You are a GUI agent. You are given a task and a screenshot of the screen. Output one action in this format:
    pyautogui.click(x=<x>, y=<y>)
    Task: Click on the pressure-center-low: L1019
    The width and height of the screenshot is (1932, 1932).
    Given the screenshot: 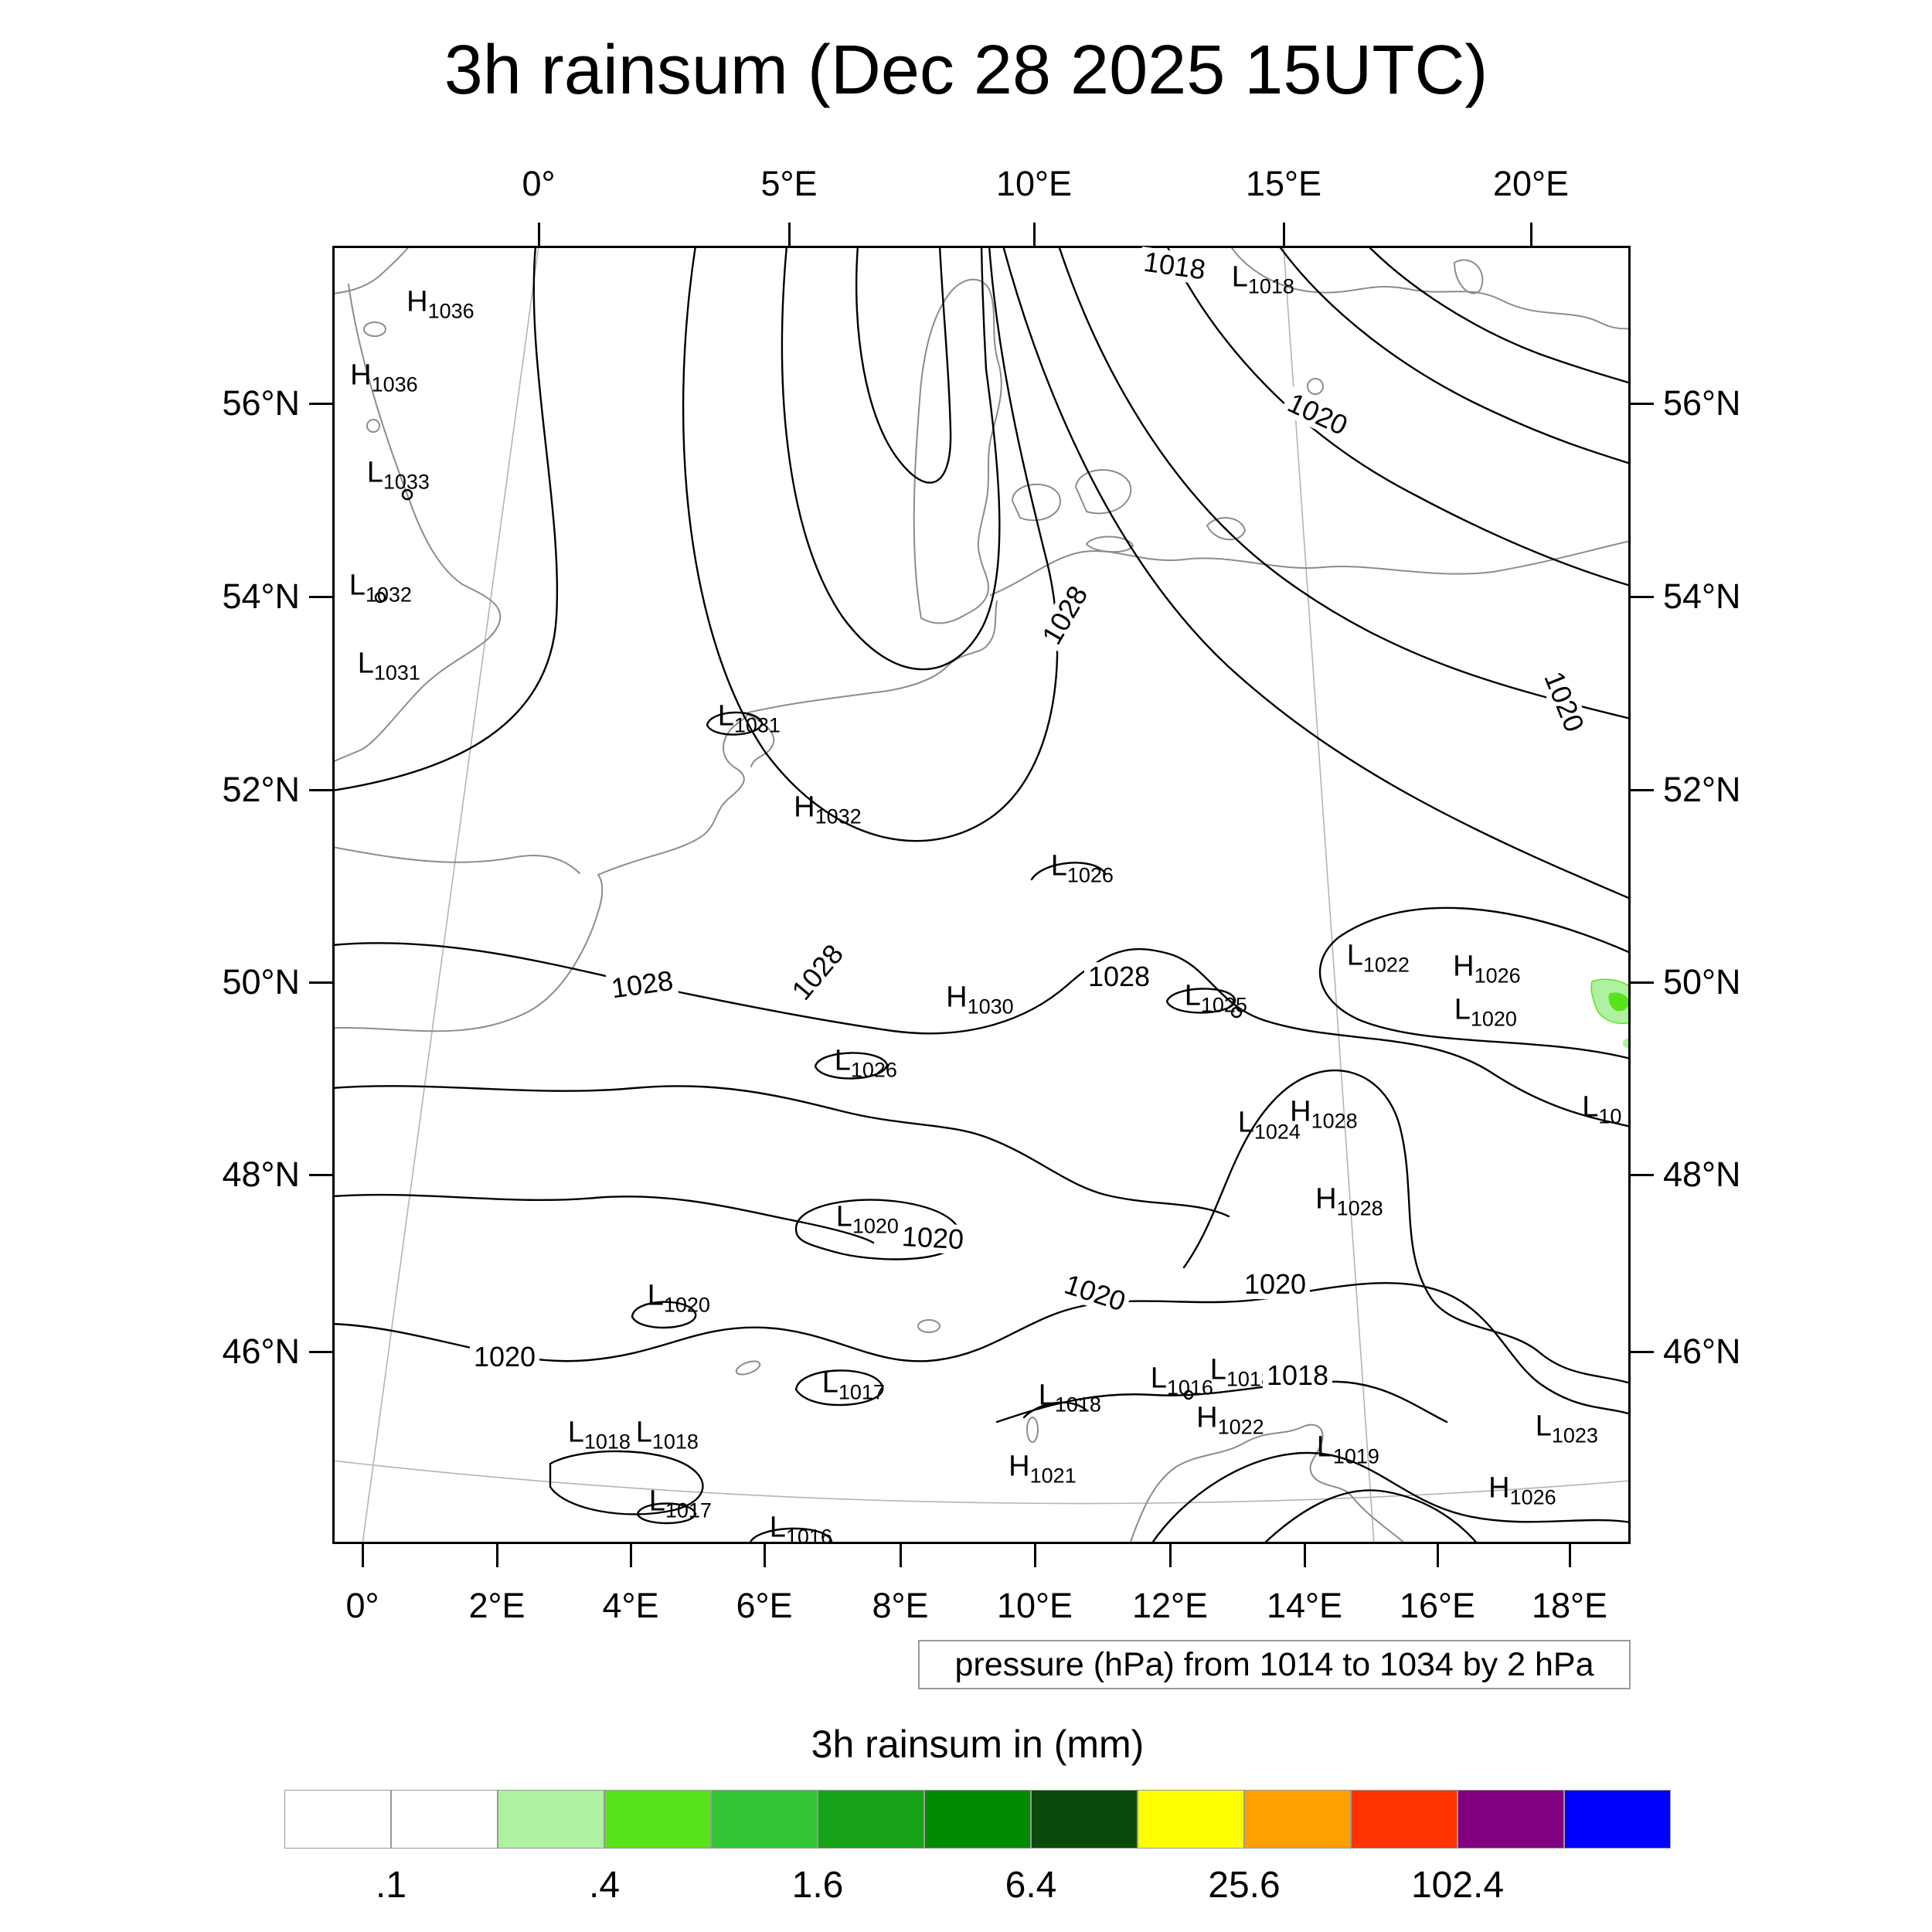 What is the action you would take?
    pyautogui.click(x=1348, y=1449)
    